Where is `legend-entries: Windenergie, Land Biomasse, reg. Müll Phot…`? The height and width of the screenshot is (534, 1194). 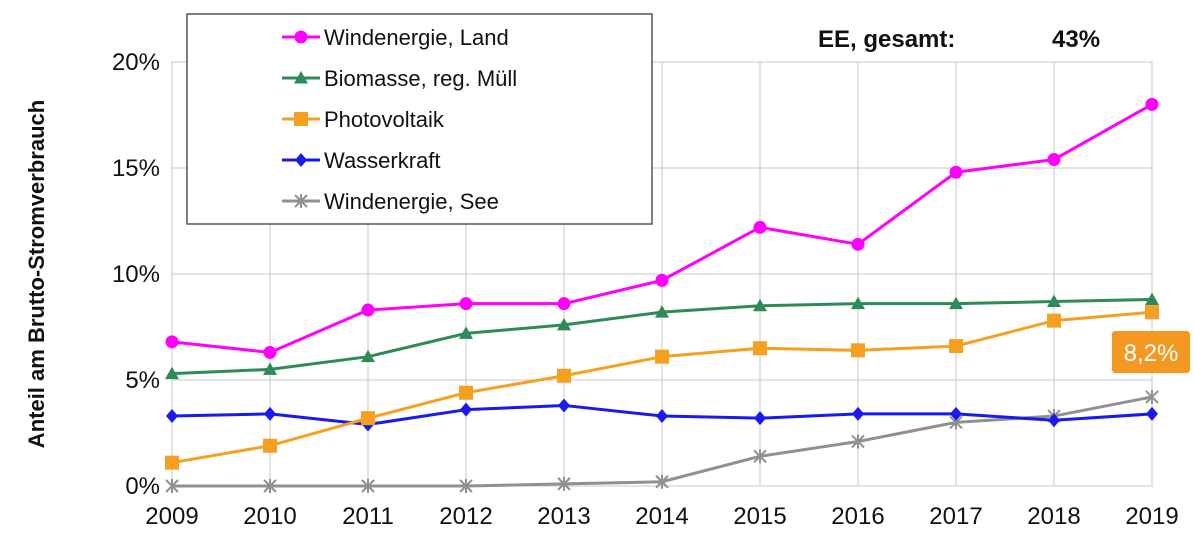 legend-entries: Windenergie, Land Biomasse, reg. Müll Phot… is located at coordinates (399, 119).